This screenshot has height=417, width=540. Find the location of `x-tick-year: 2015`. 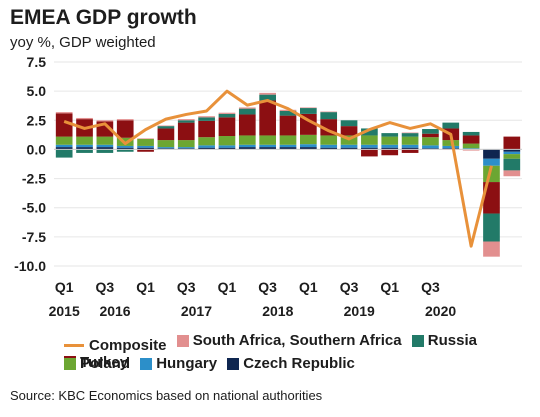

x-tick-year: 2015 is located at coordinates (64, 311).